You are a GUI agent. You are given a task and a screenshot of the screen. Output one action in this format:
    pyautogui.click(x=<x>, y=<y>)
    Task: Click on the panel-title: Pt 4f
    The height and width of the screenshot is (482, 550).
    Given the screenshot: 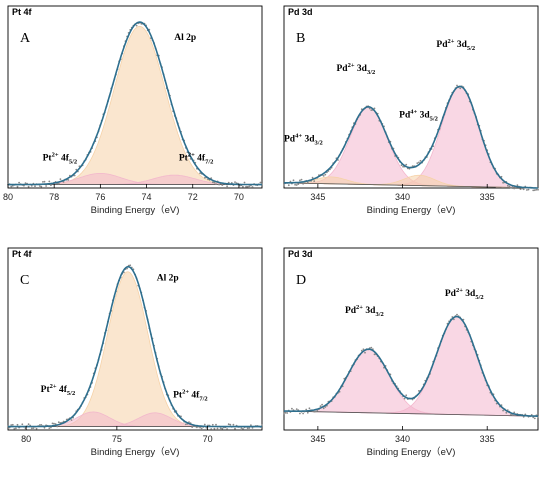 What is the action you would take?
    pyautogui.click(x=22, y=12)
    